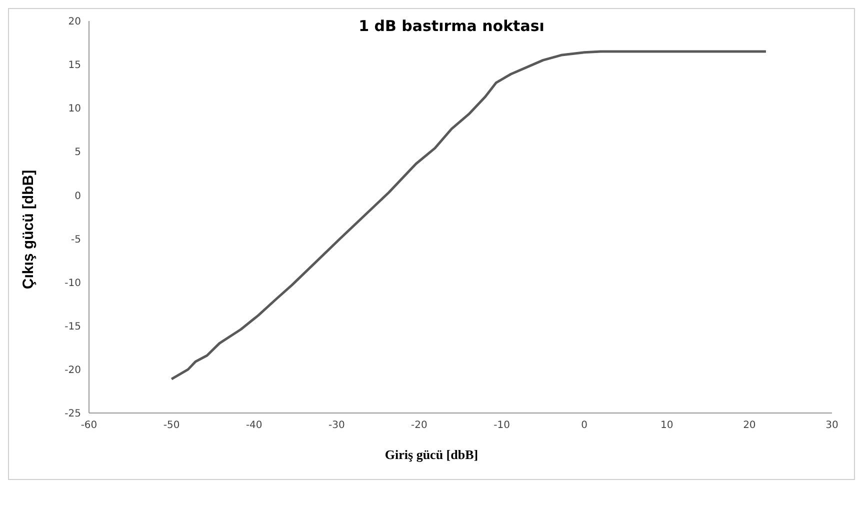  I want to click on x-axis-title: Giriş gücü [dbB], so click(432, 455).